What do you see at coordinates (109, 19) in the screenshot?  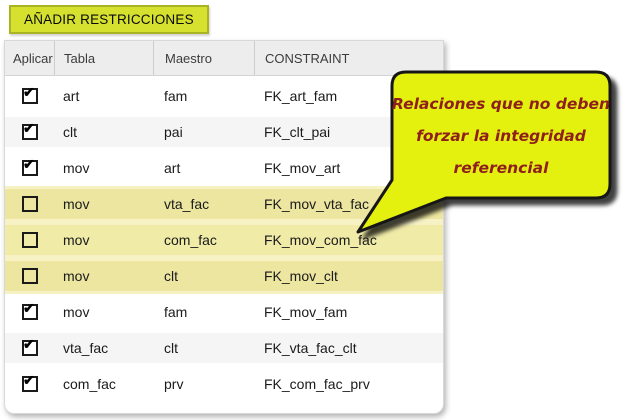 I see `add-restrictions-button: AÑADIR RESTRICCIONES` at bounding box center [109, 19].